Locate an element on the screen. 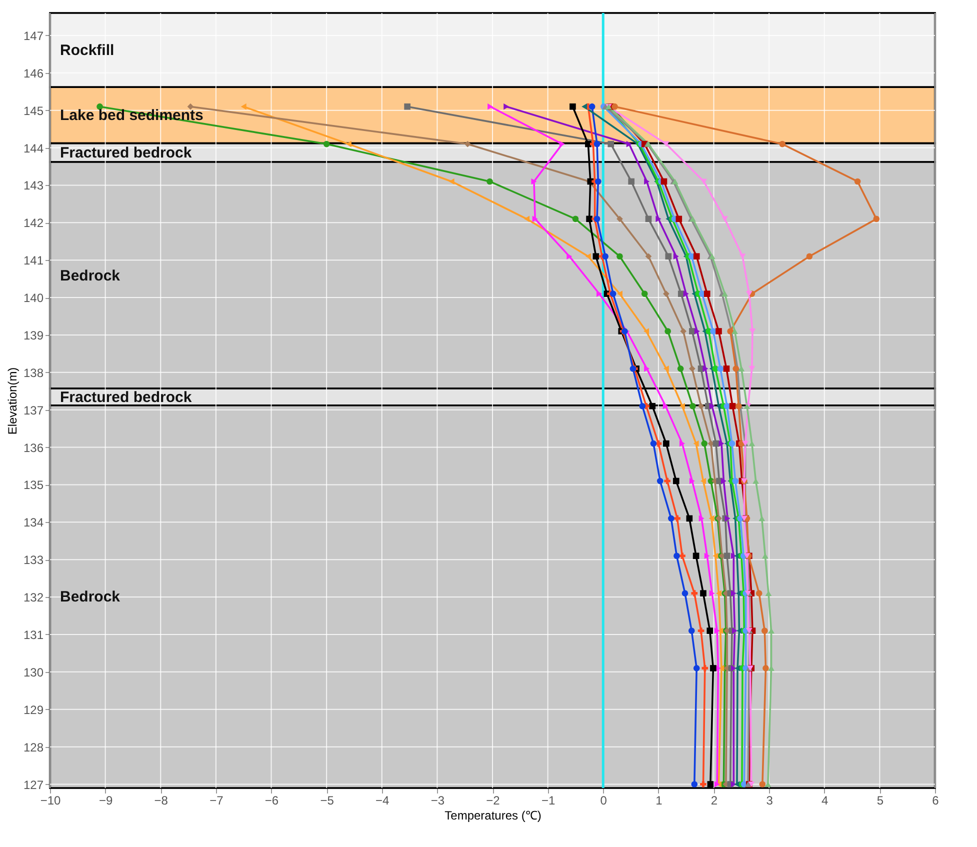  x-tick-label: 3 is located at coordinates (770, 801).